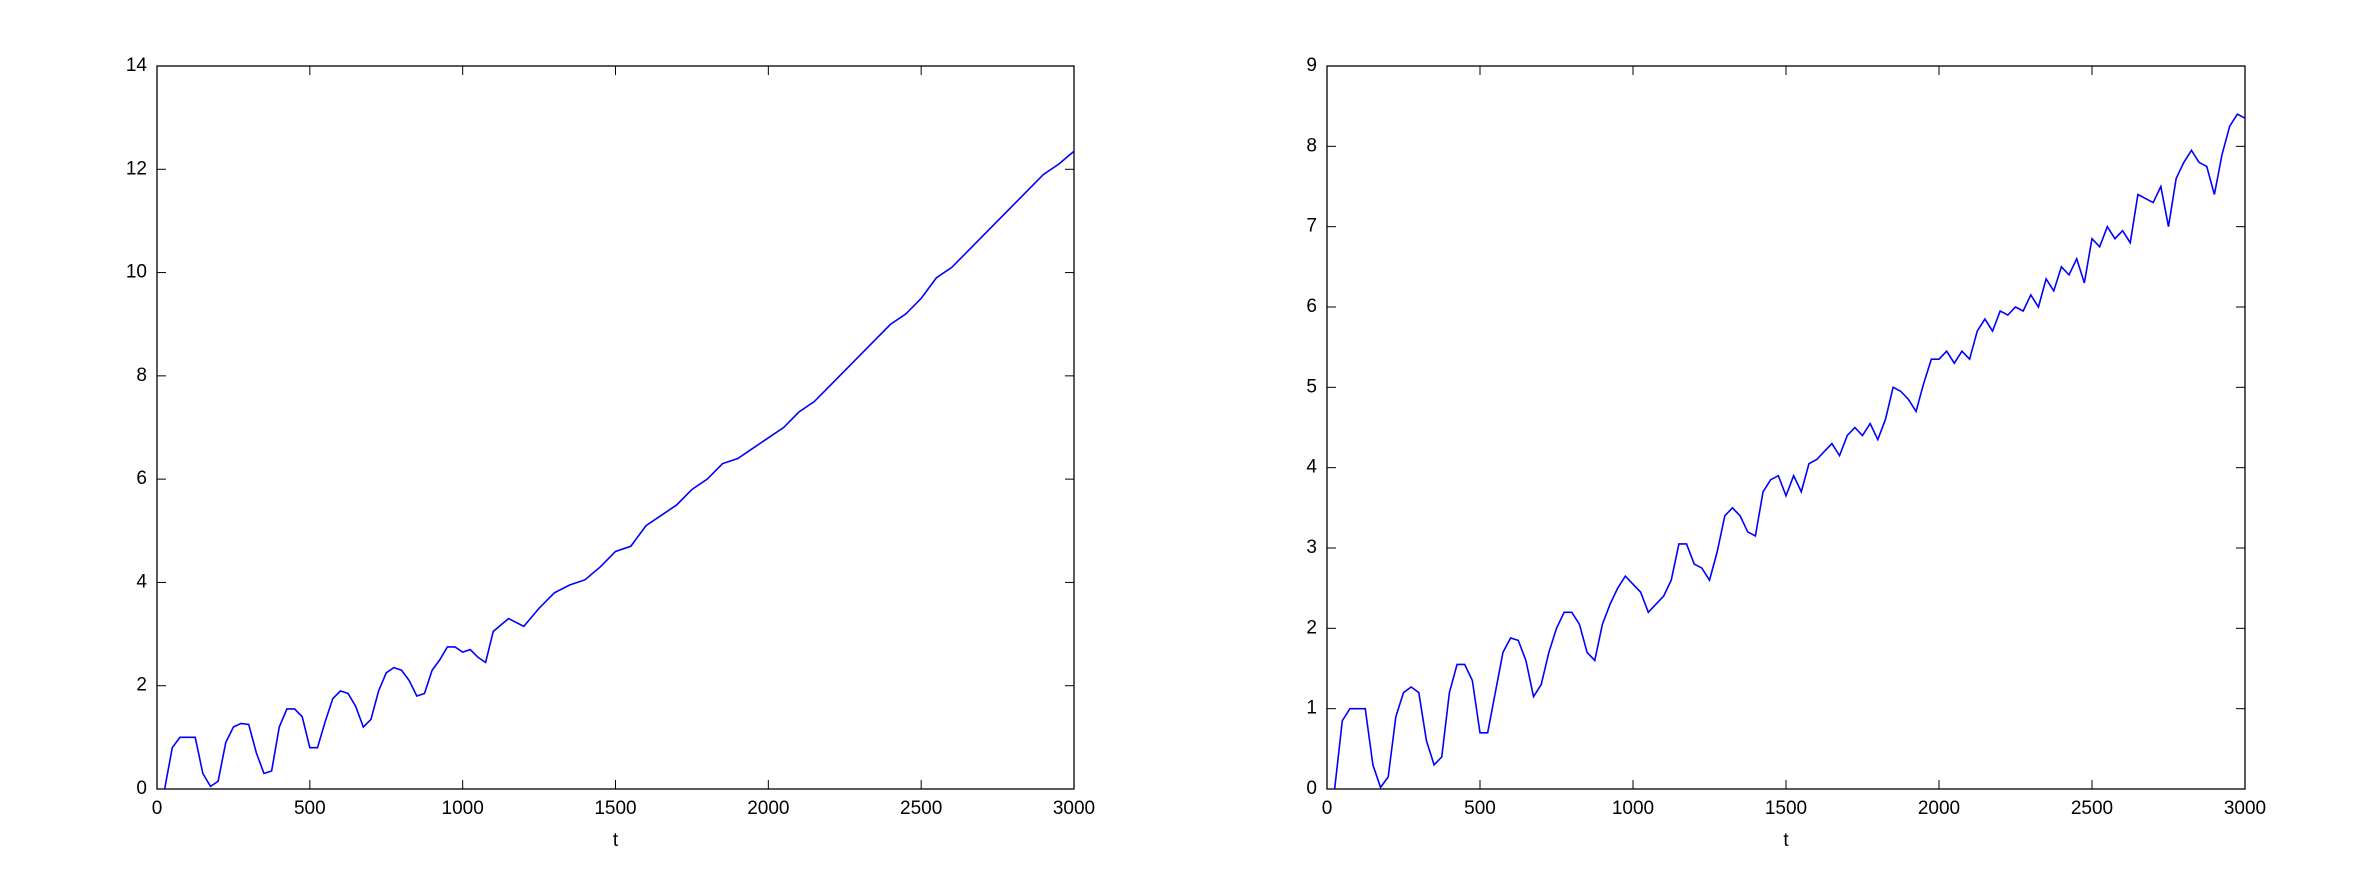  What do you see at coordinates (136, 168) in the screenshot?
I see `y-tick-label: 12` at bounding box center [136, 168].